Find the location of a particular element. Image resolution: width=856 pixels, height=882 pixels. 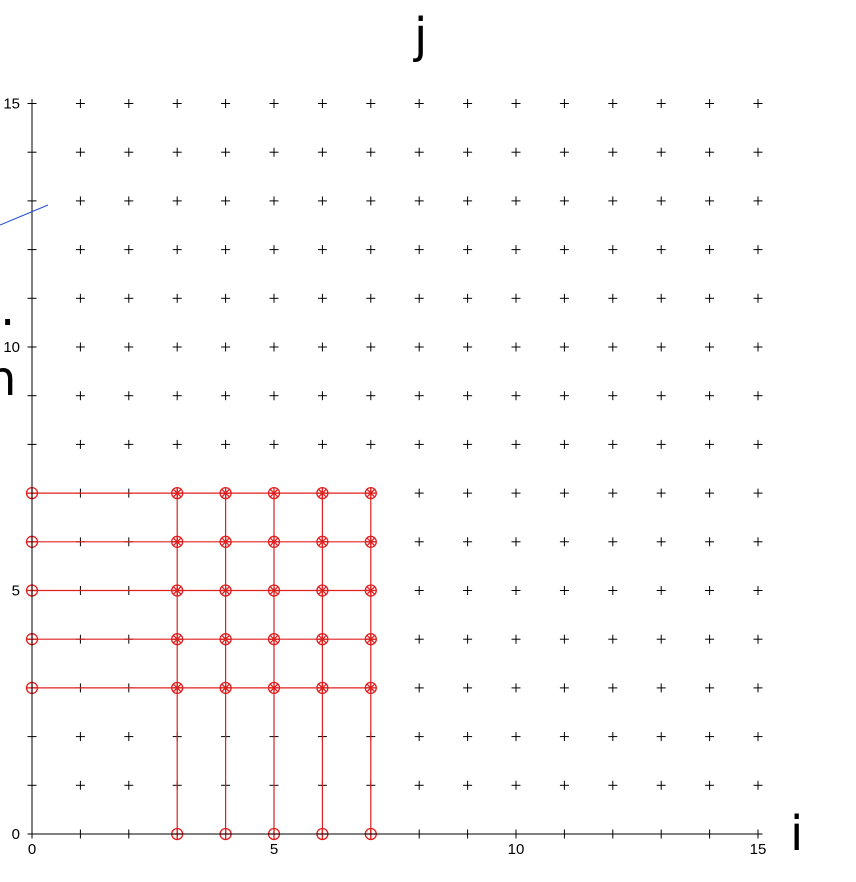

y-tick-label: 15 is located at coordinates (11, 104).